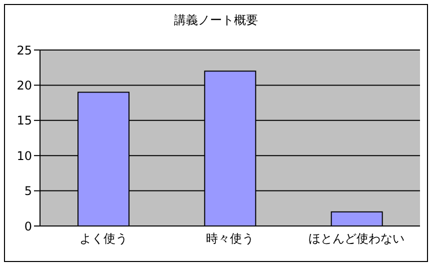  I want to click on y-tick-label: 0, so click(28, 226).